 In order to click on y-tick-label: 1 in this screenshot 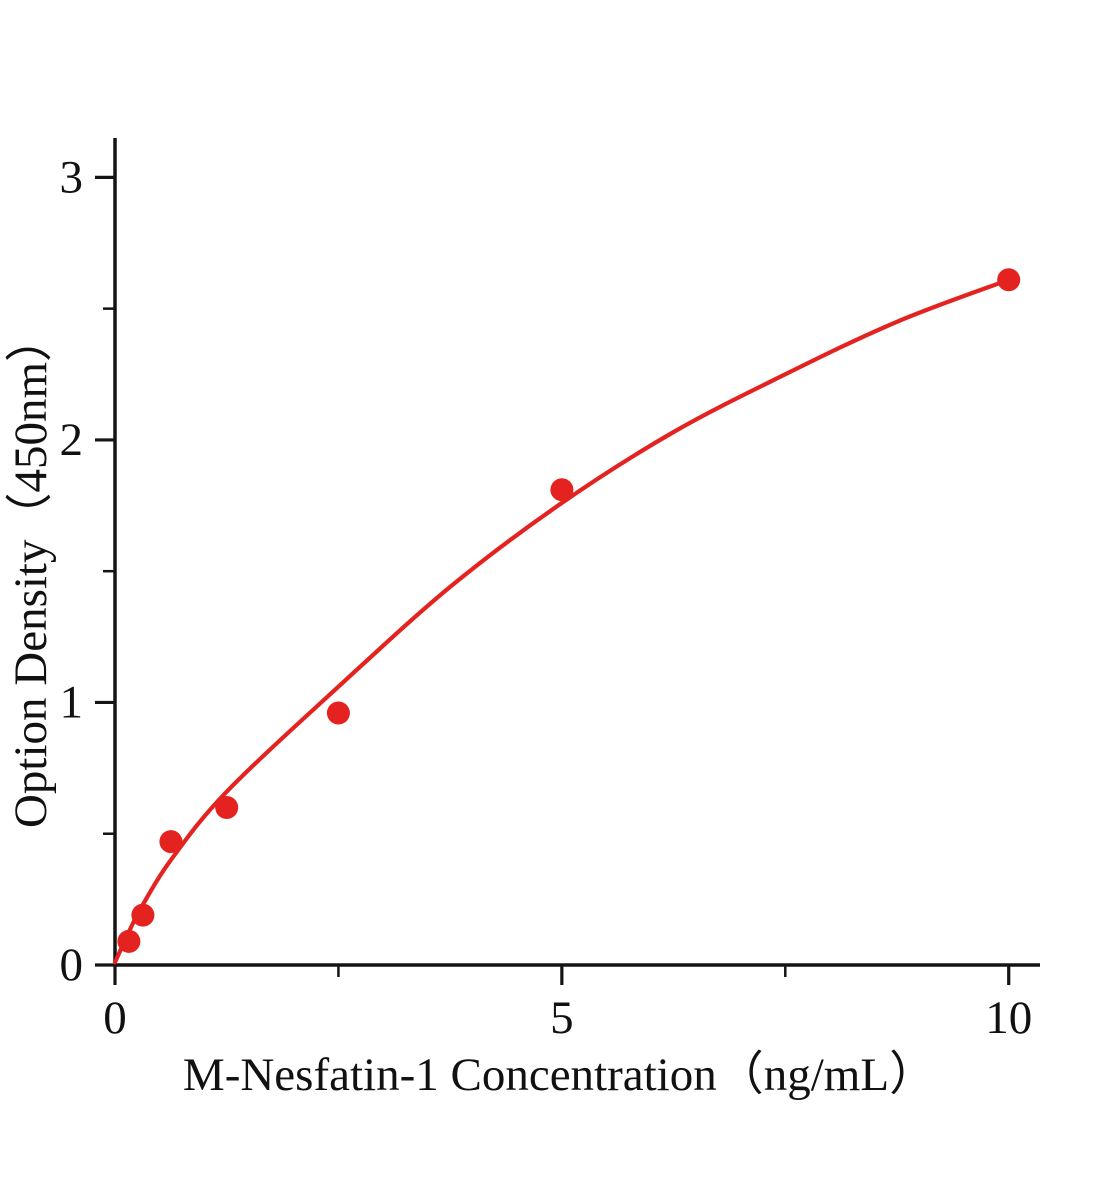, I will do `click(72, 702)`.